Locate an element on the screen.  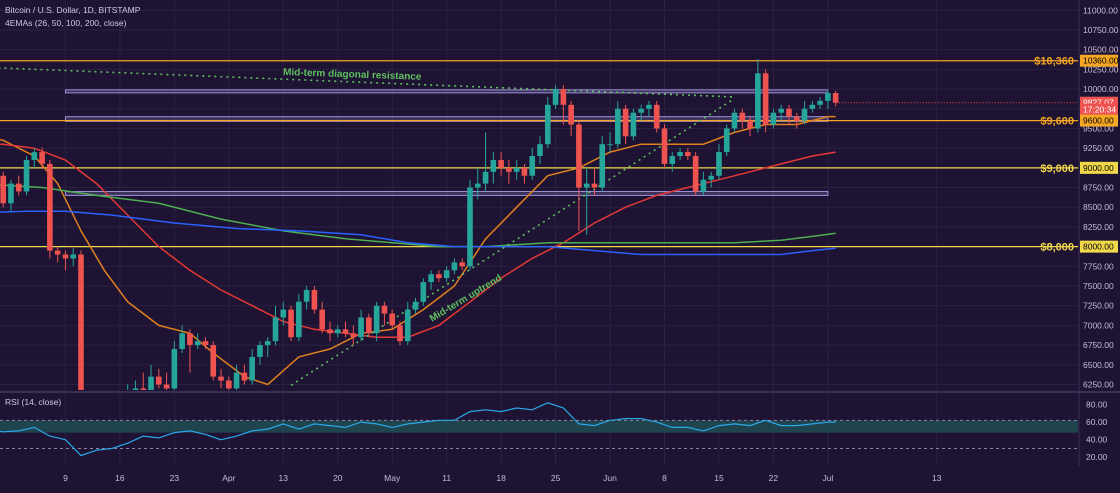
price-axis-tick-label: 7750.00 is located at coordinates (1098, 266).